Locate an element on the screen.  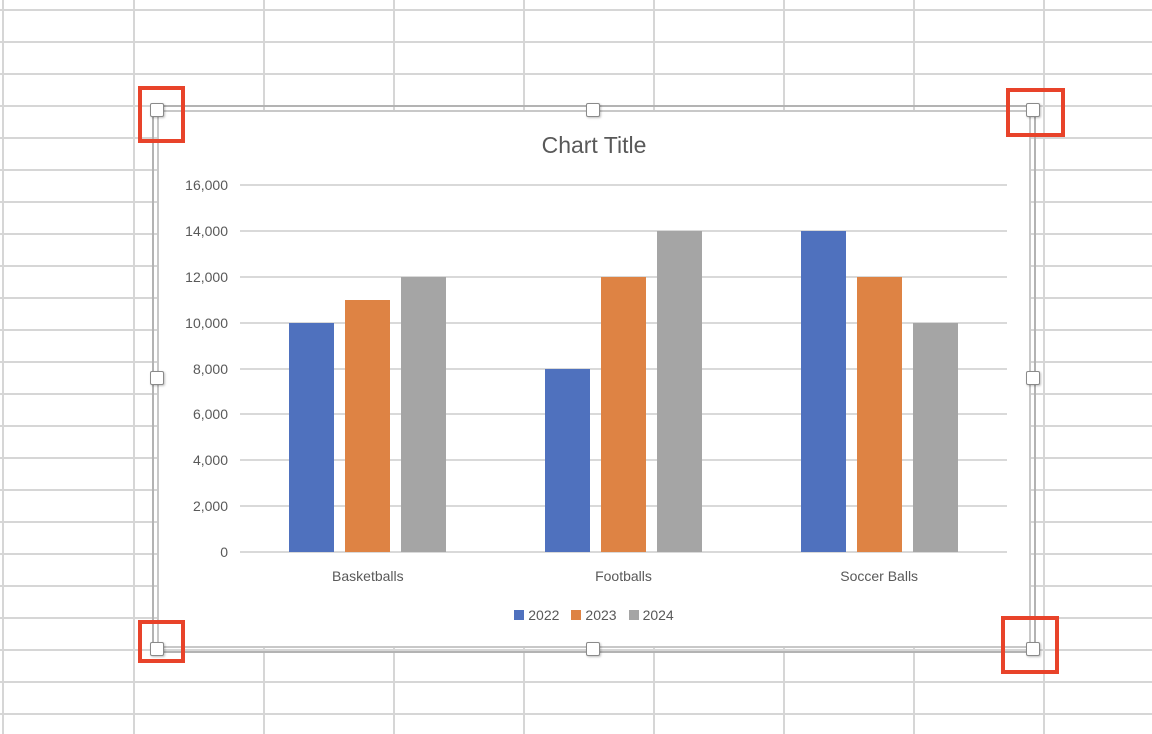
bar-footballs-2023 is located at coordinates (623, 414).